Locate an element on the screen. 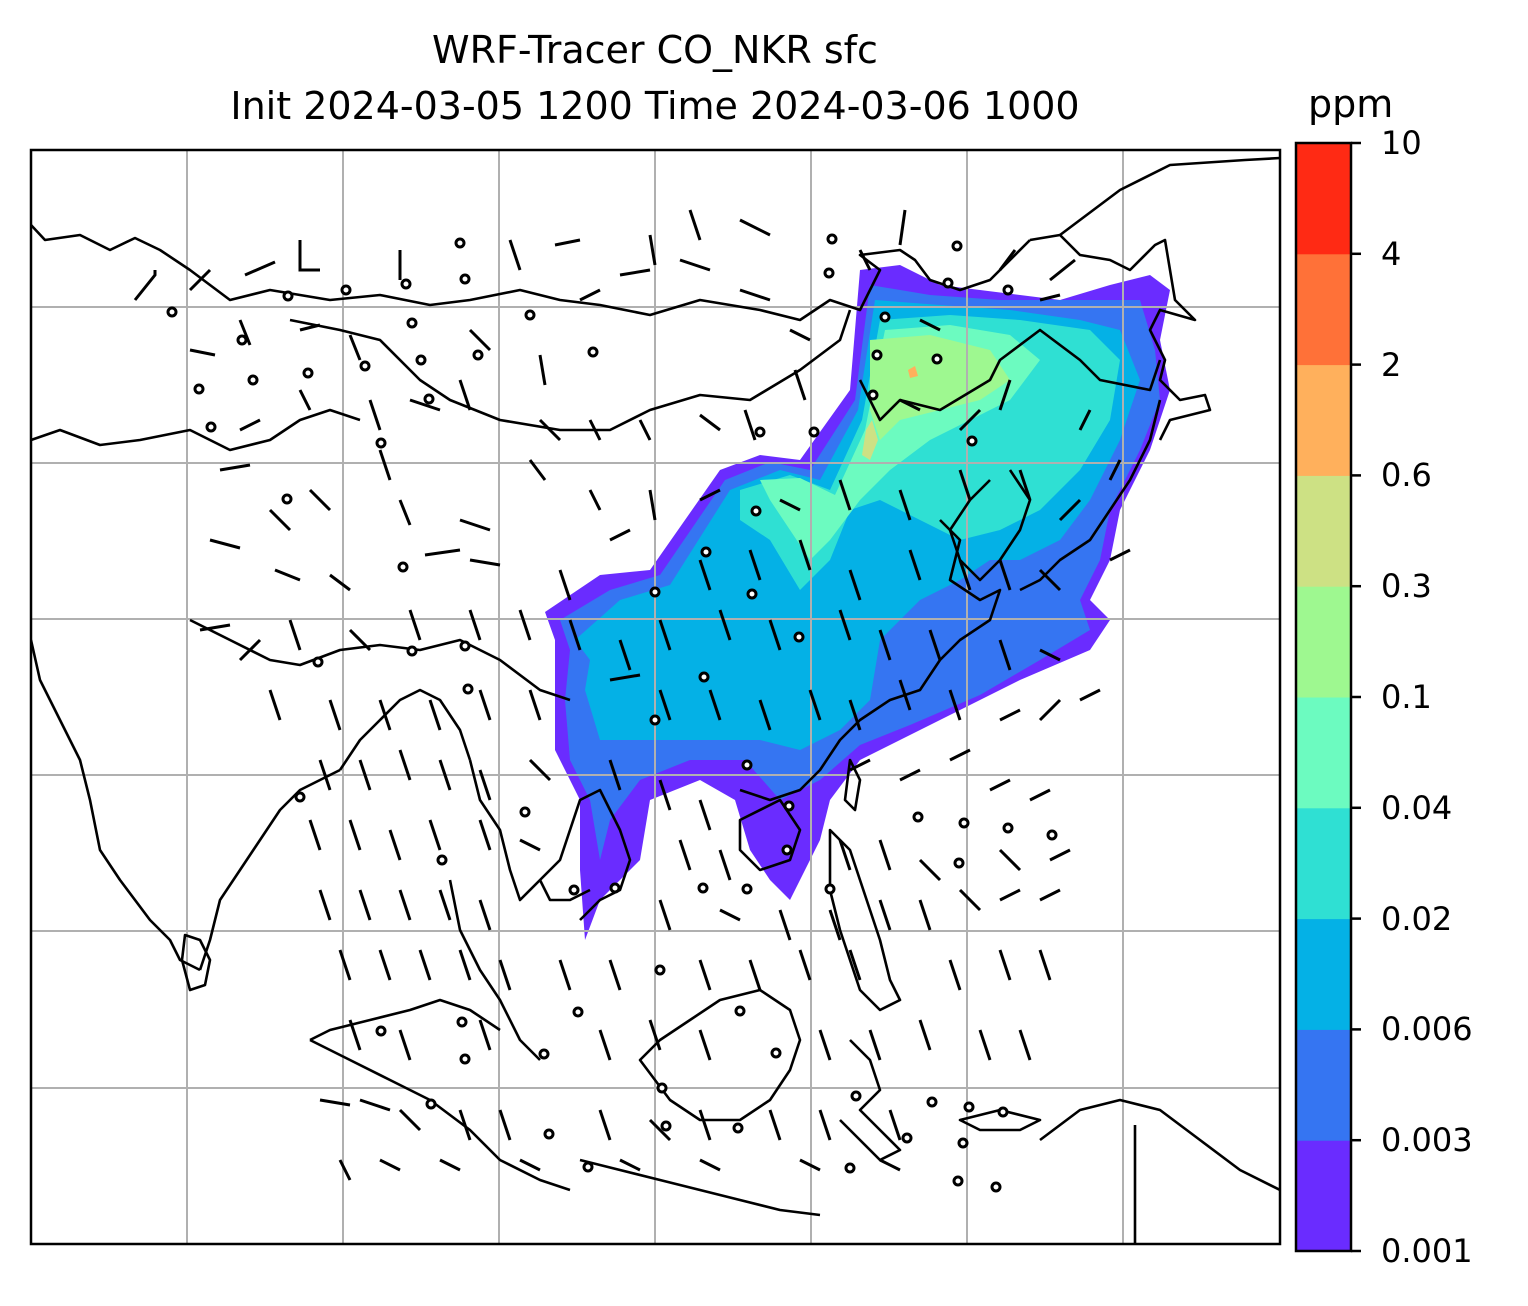 The width and height of the screenshot is (1528, 1306). colorbar is located at coordinates (1327, 697).